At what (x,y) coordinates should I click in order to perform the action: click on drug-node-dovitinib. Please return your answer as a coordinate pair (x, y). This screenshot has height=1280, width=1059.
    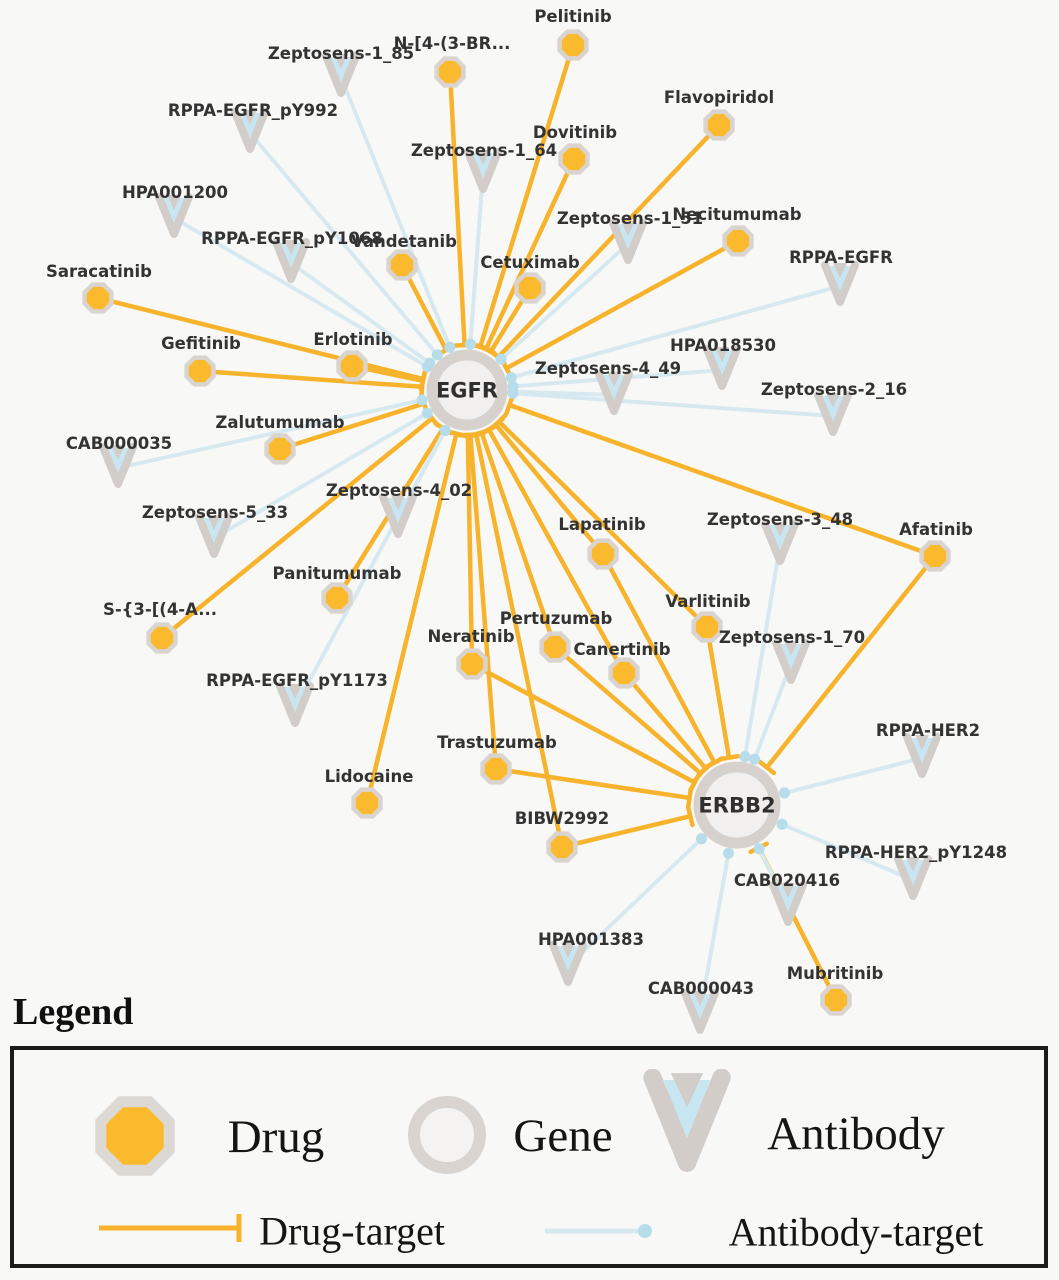
    Looking at the image, I should click on (574, 159).